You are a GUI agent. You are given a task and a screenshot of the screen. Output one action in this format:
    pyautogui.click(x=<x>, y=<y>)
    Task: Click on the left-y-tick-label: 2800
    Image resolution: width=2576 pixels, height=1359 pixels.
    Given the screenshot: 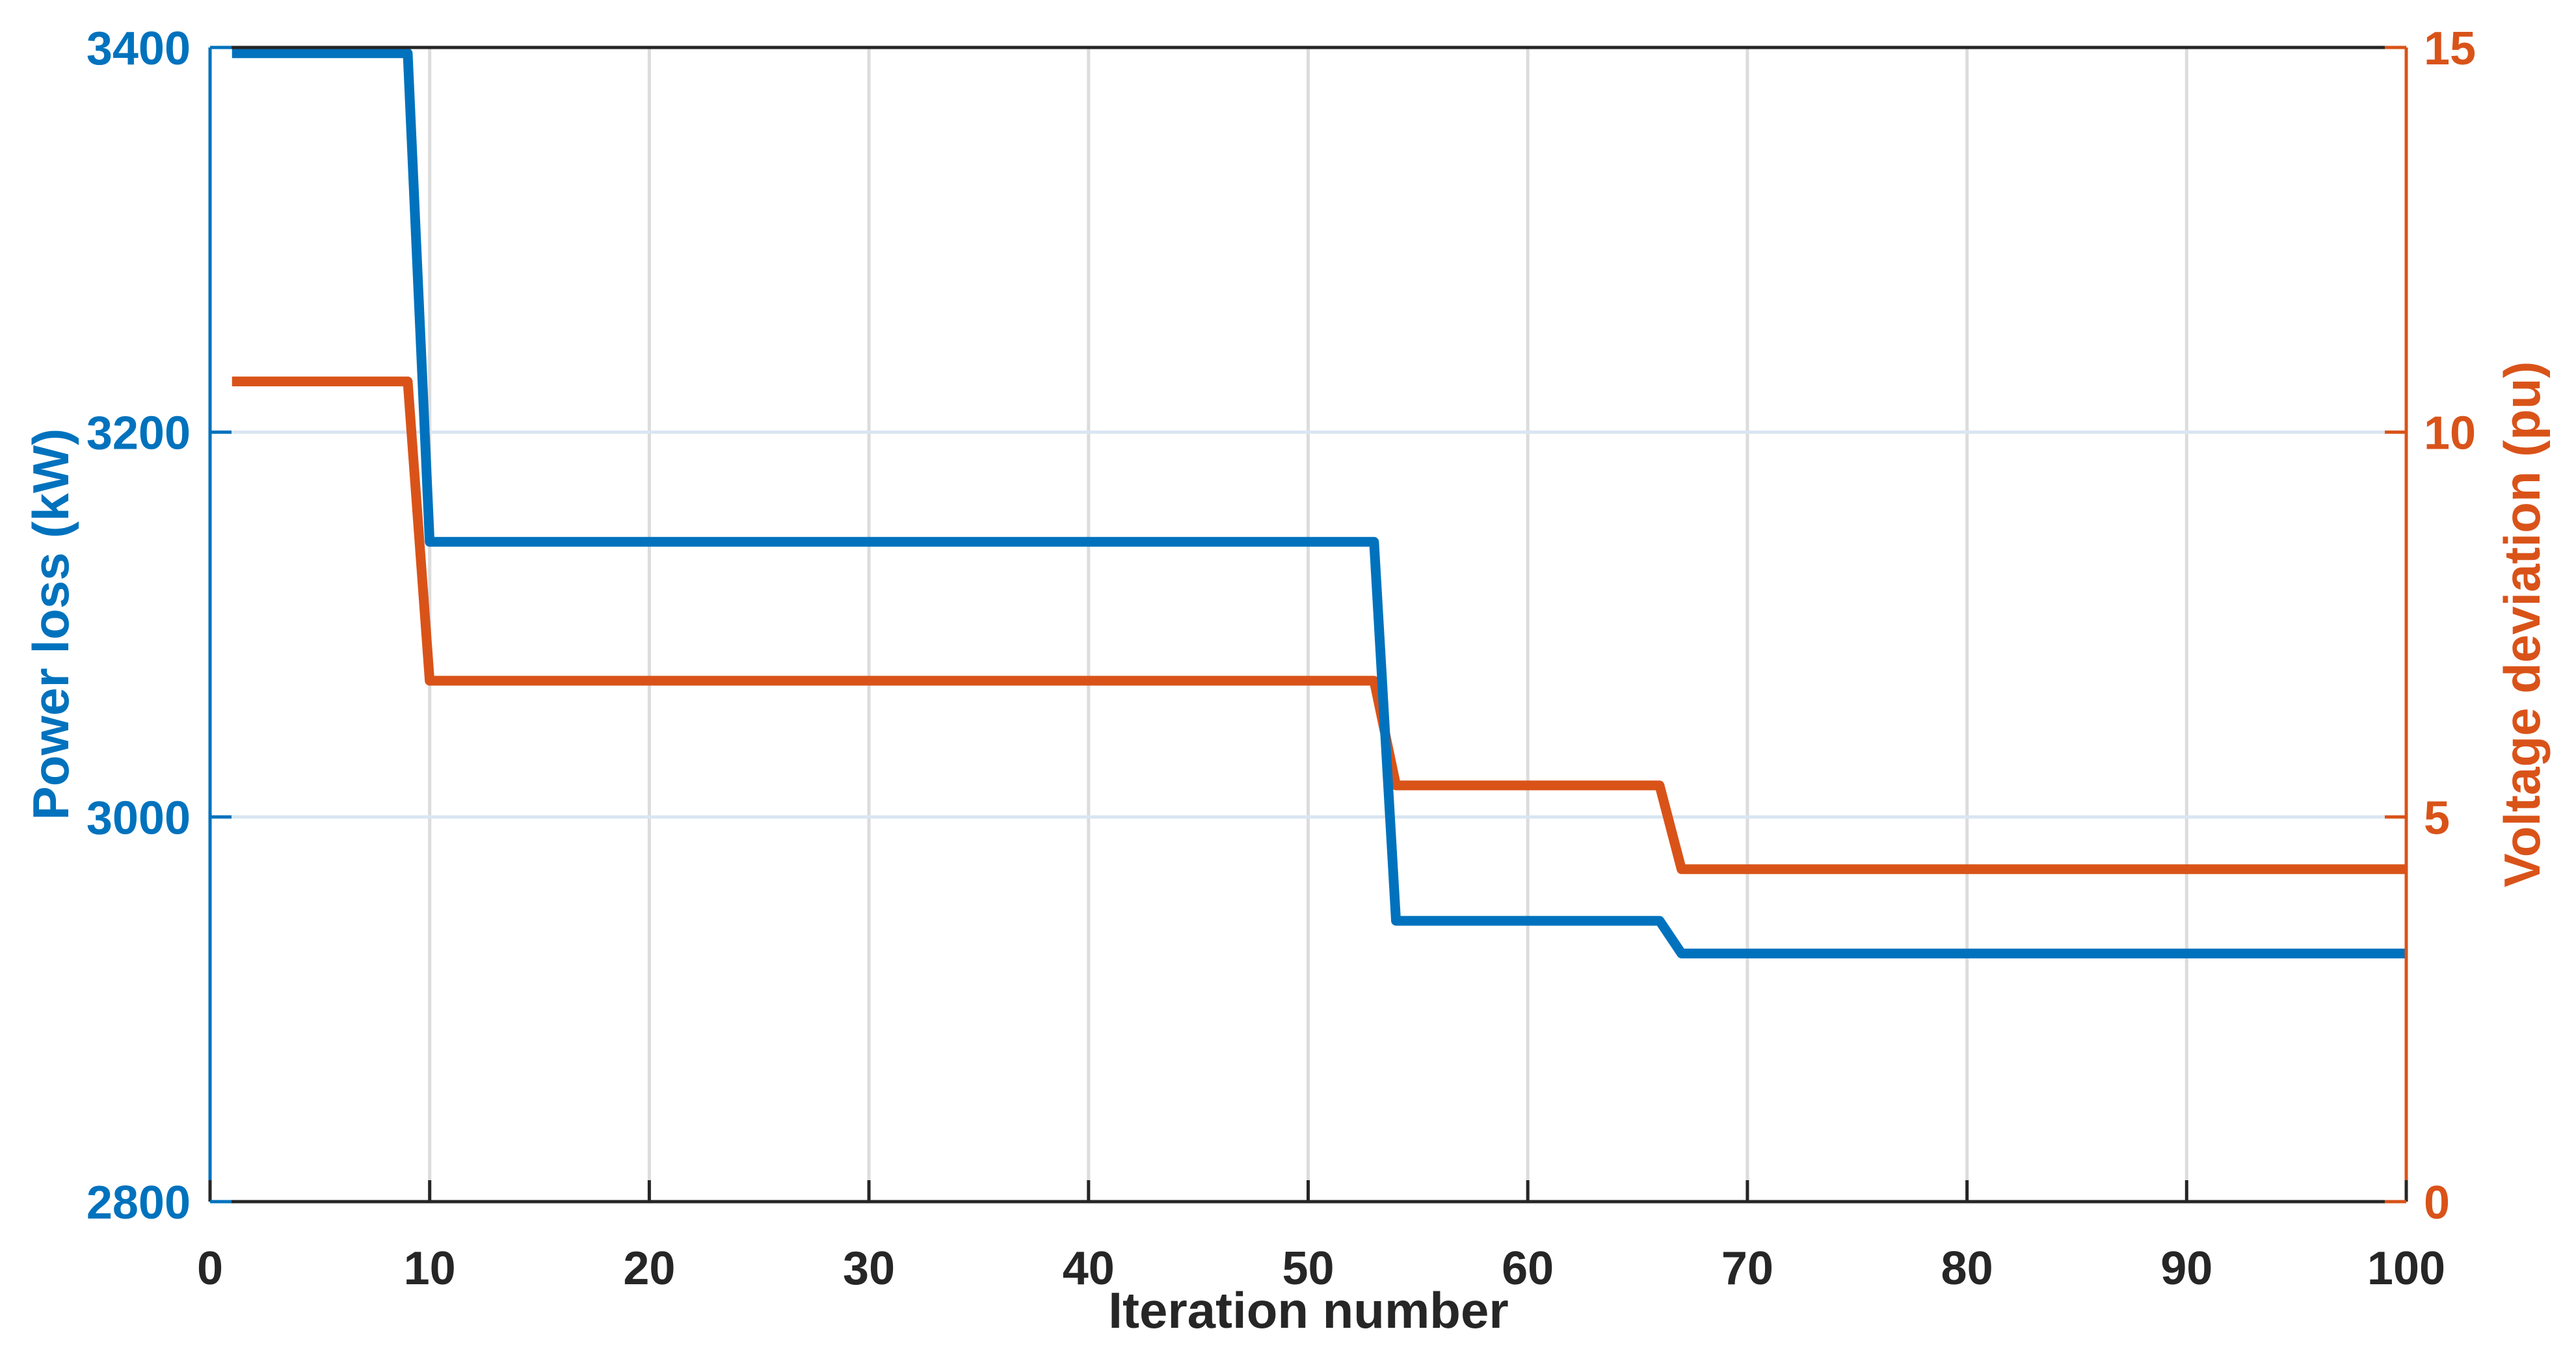 What is the action you would take?
    pyautogui.click(x=138, y=1203)
    